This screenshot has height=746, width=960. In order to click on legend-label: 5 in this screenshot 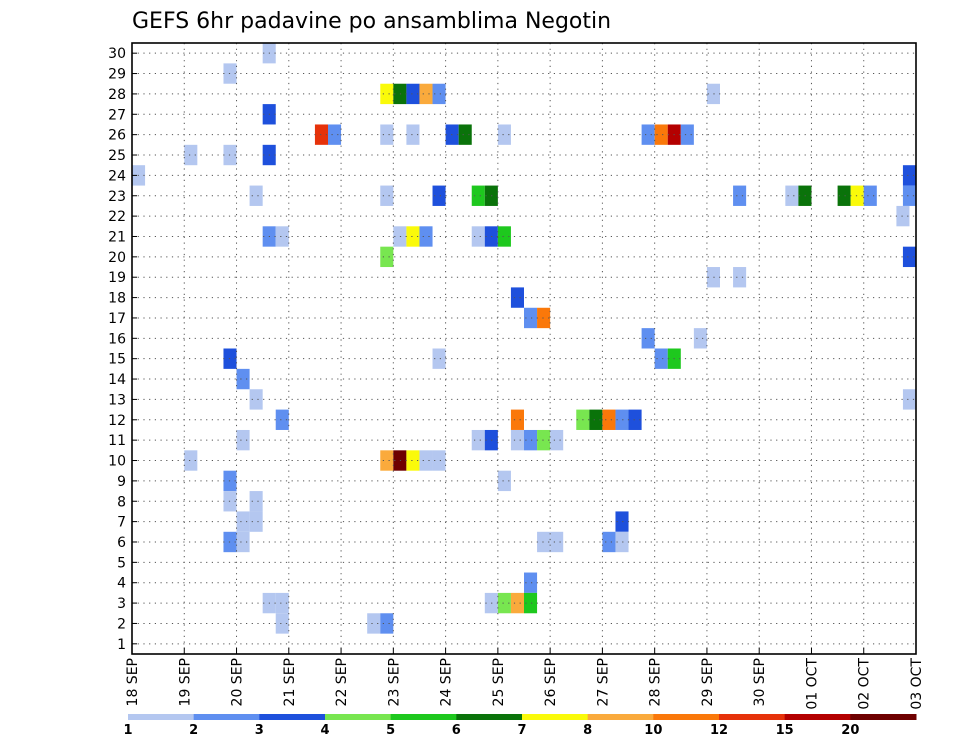, I will do `click(390, 730)`.